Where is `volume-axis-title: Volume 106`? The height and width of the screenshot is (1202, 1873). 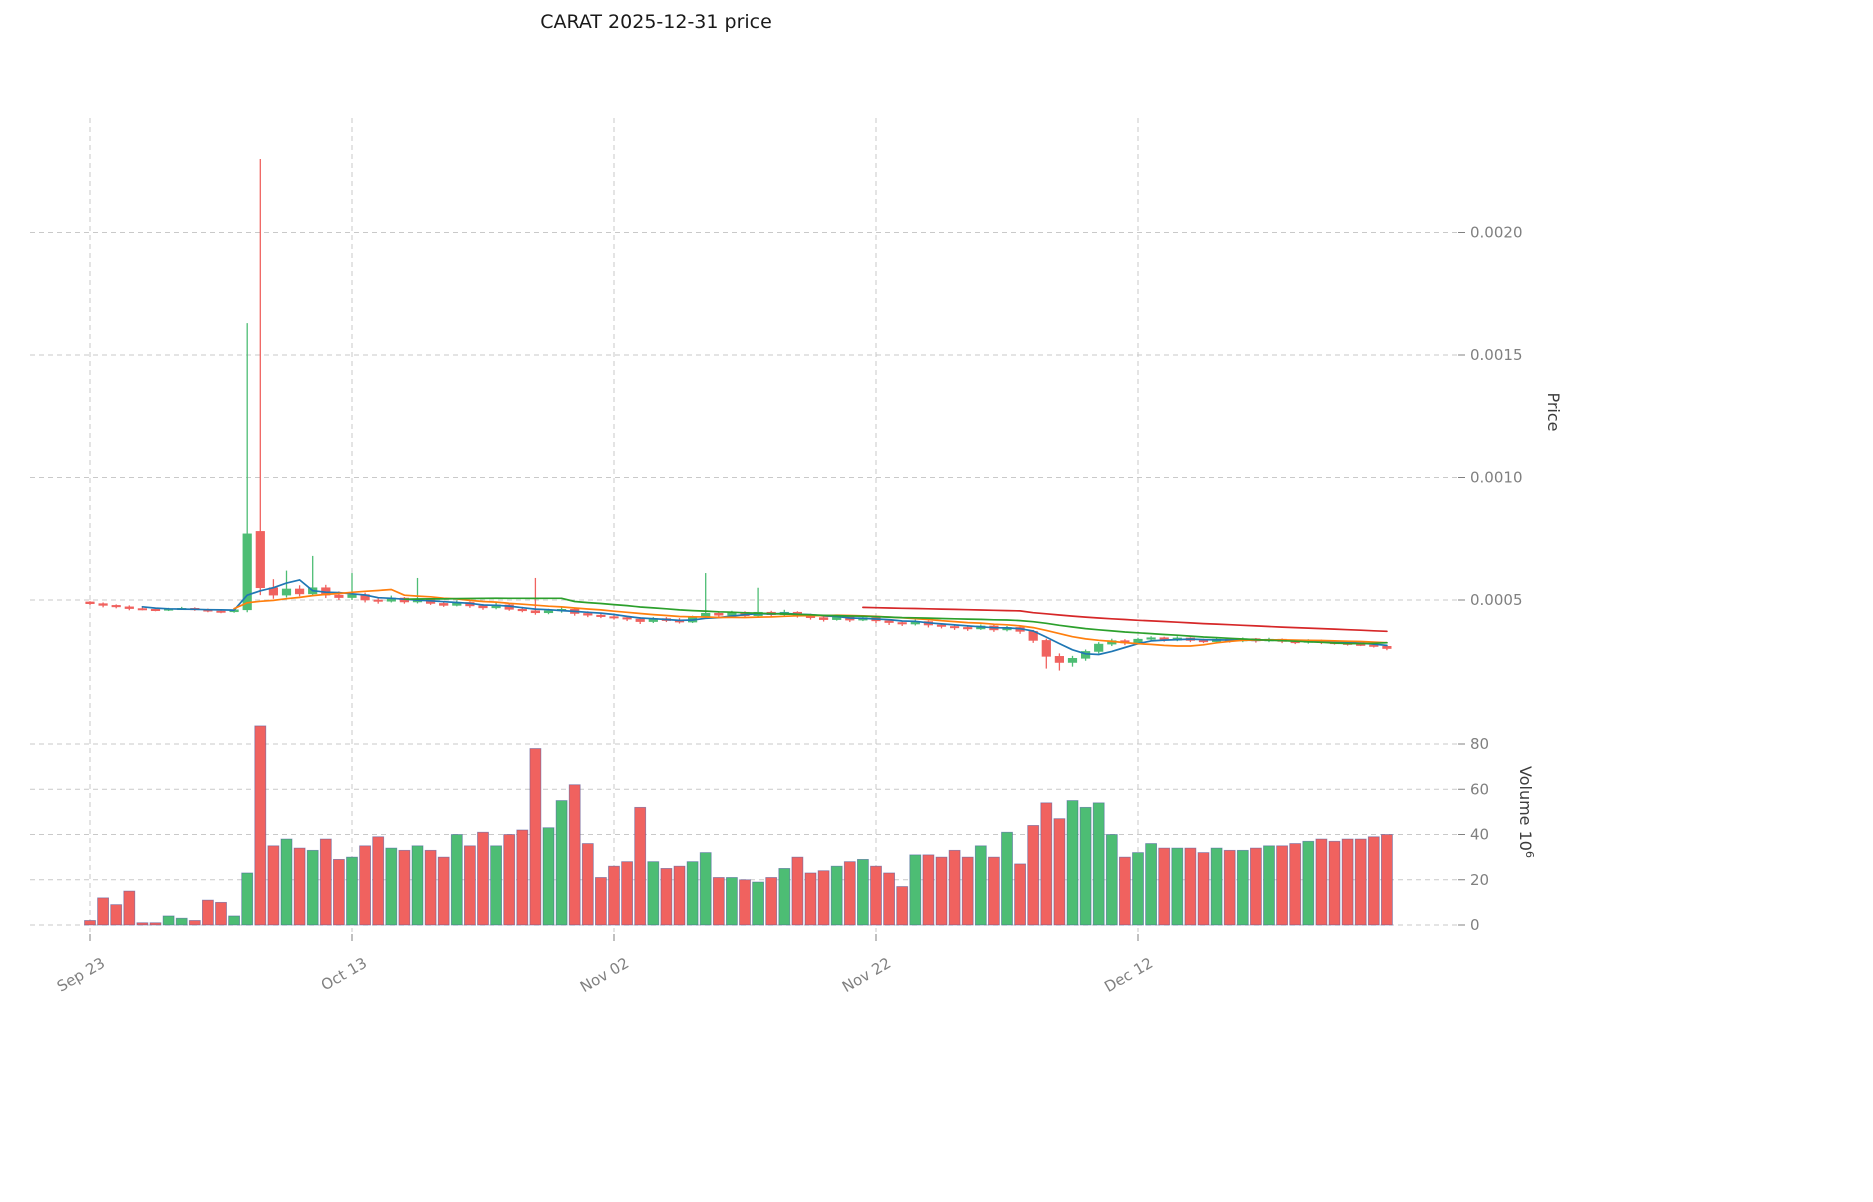
volume-axis-title: Volume 106 is located at coordinates (1526, 812).